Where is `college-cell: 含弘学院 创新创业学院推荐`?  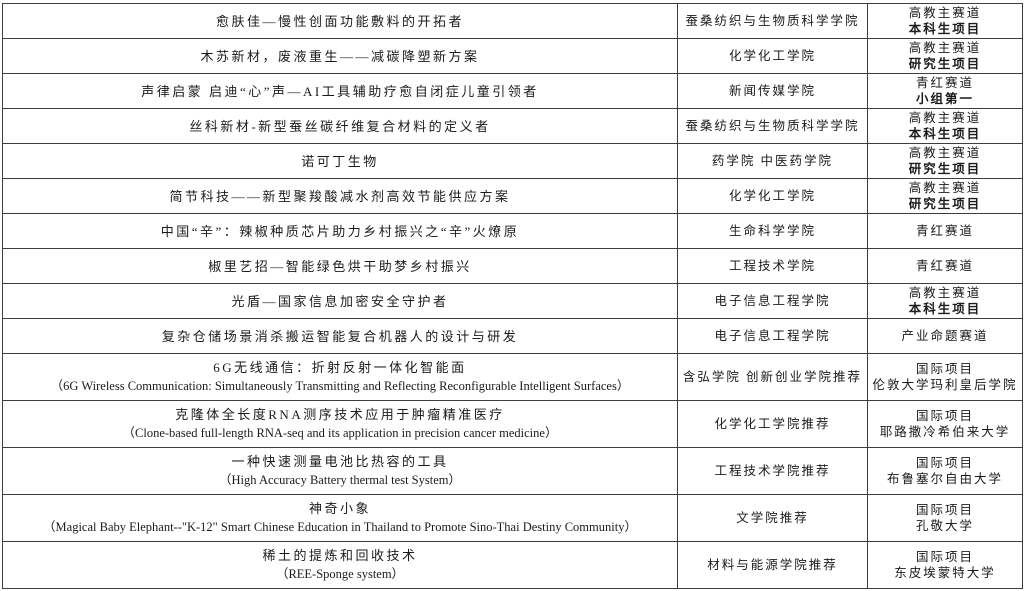
college-cell: 含弘学院 创新创业学院推荐 is located at coordinates (772, 377).